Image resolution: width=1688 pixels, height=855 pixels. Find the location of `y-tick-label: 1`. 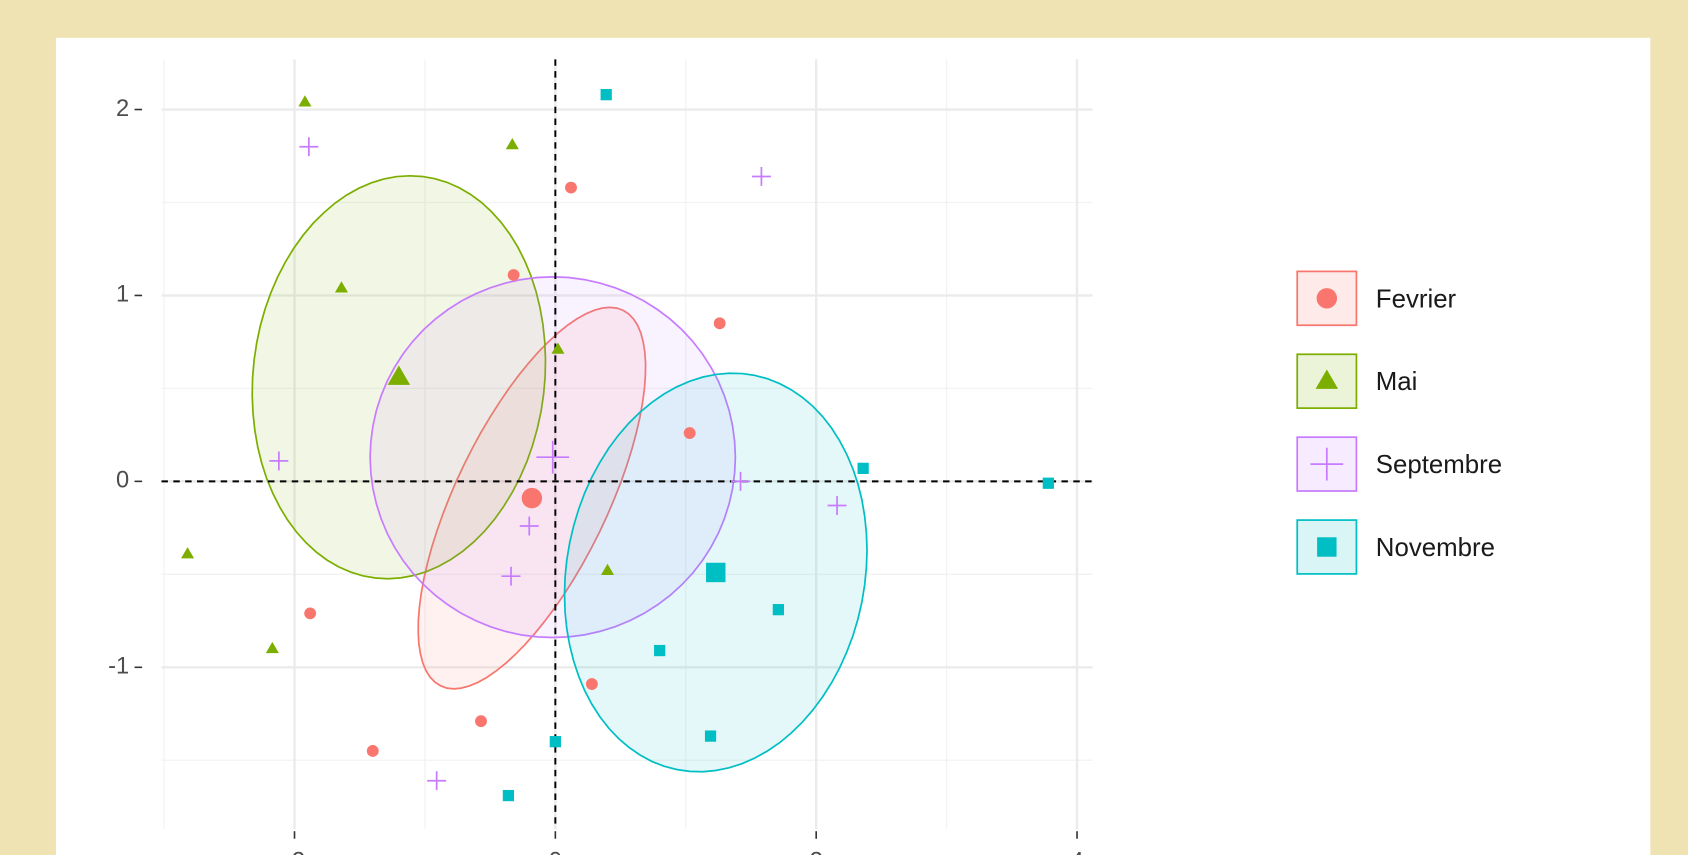

y-tick-label: 1 is located at coordinates (122, 295).